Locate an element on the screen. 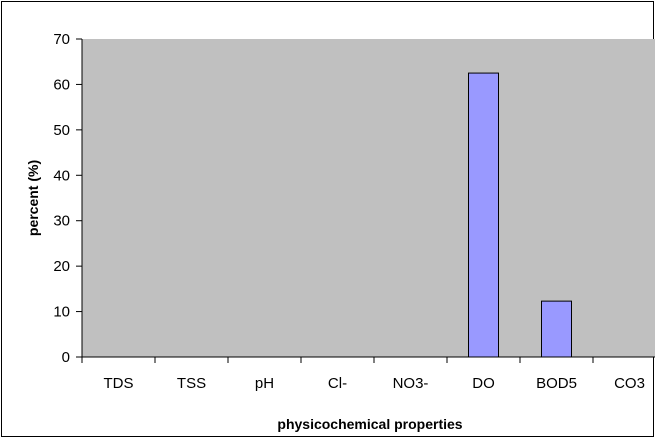 This screenshot has width=657, height=440. x-tick-label: TSS is located at coordinates (191, 383).